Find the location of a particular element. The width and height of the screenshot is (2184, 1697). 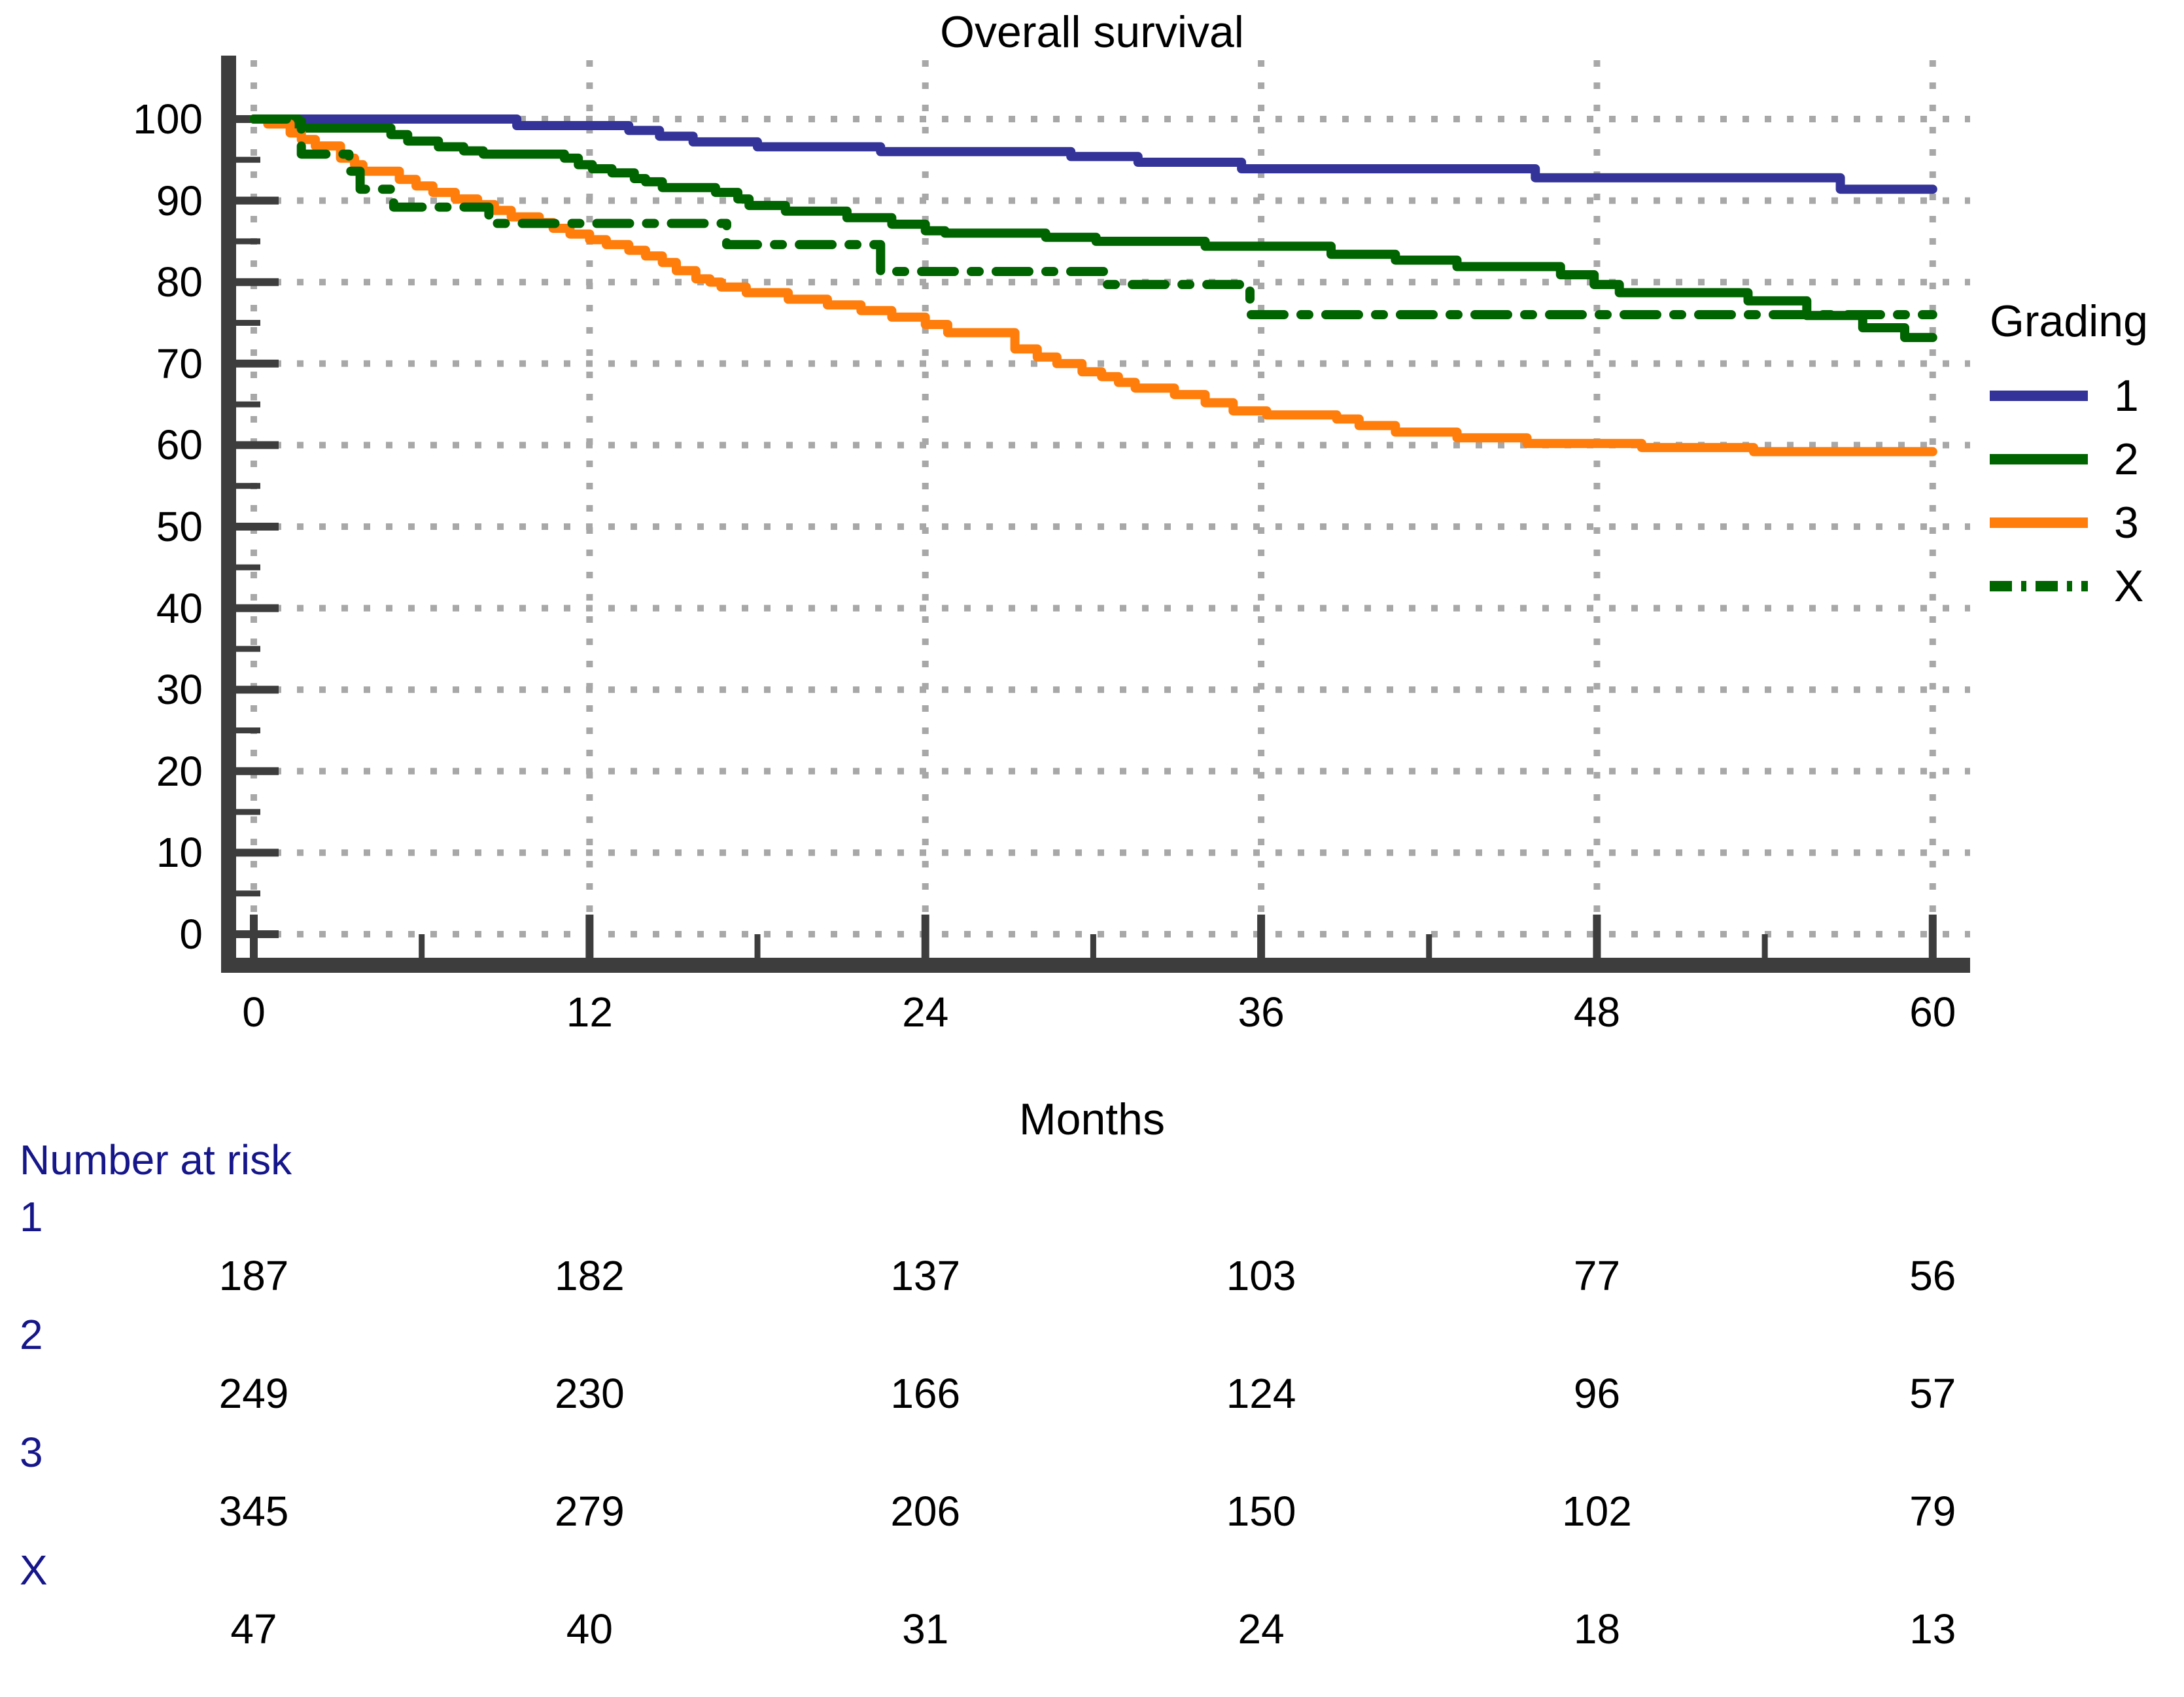

legend-item-1: 1 is located at coordinates (2069, 395).